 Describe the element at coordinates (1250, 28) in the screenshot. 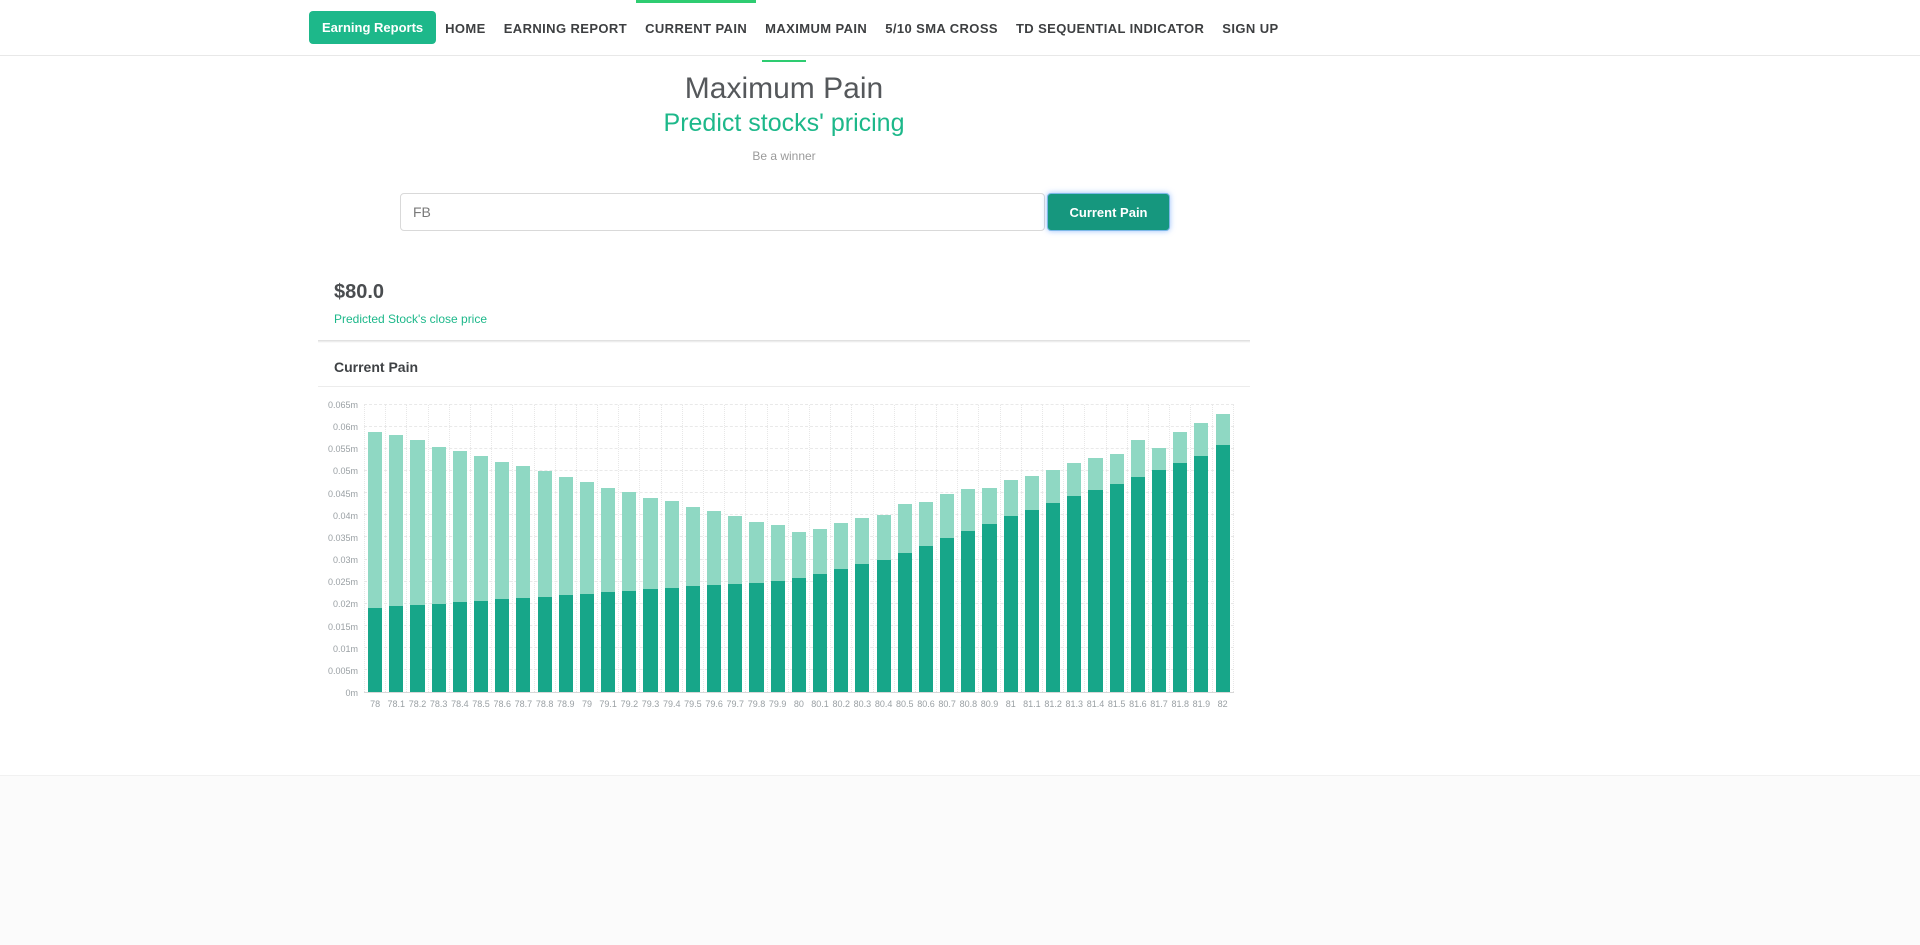

I see `nav-item-sign-up: SIGN UP` at that location.